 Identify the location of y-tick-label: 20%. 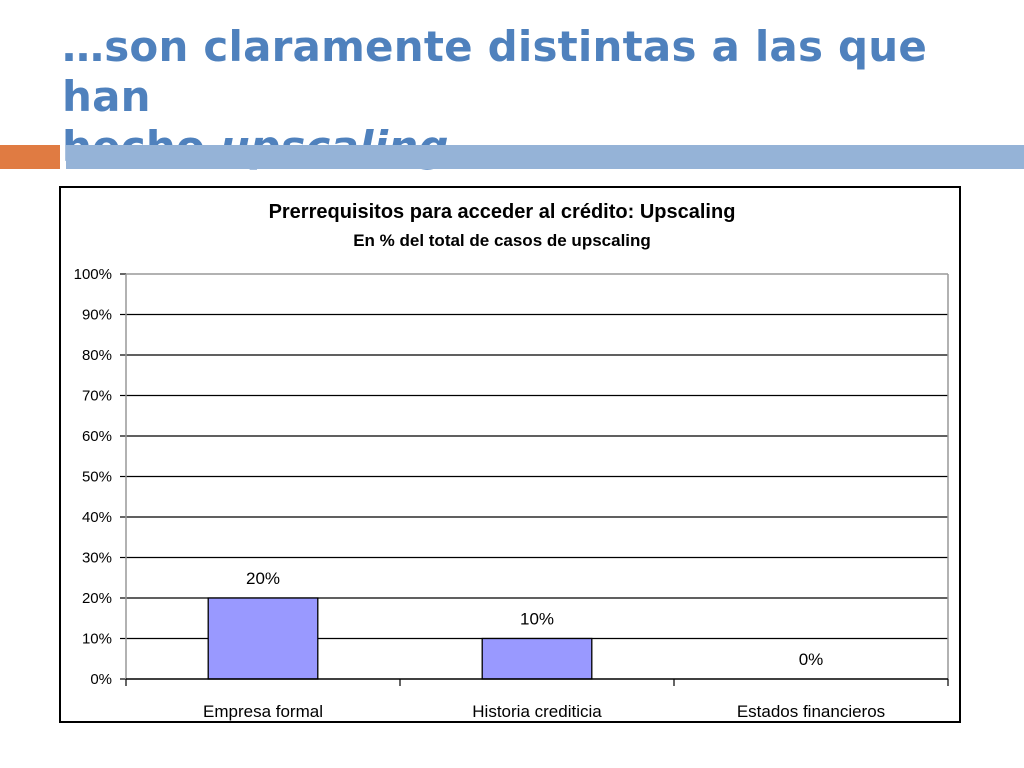
(97, 598).